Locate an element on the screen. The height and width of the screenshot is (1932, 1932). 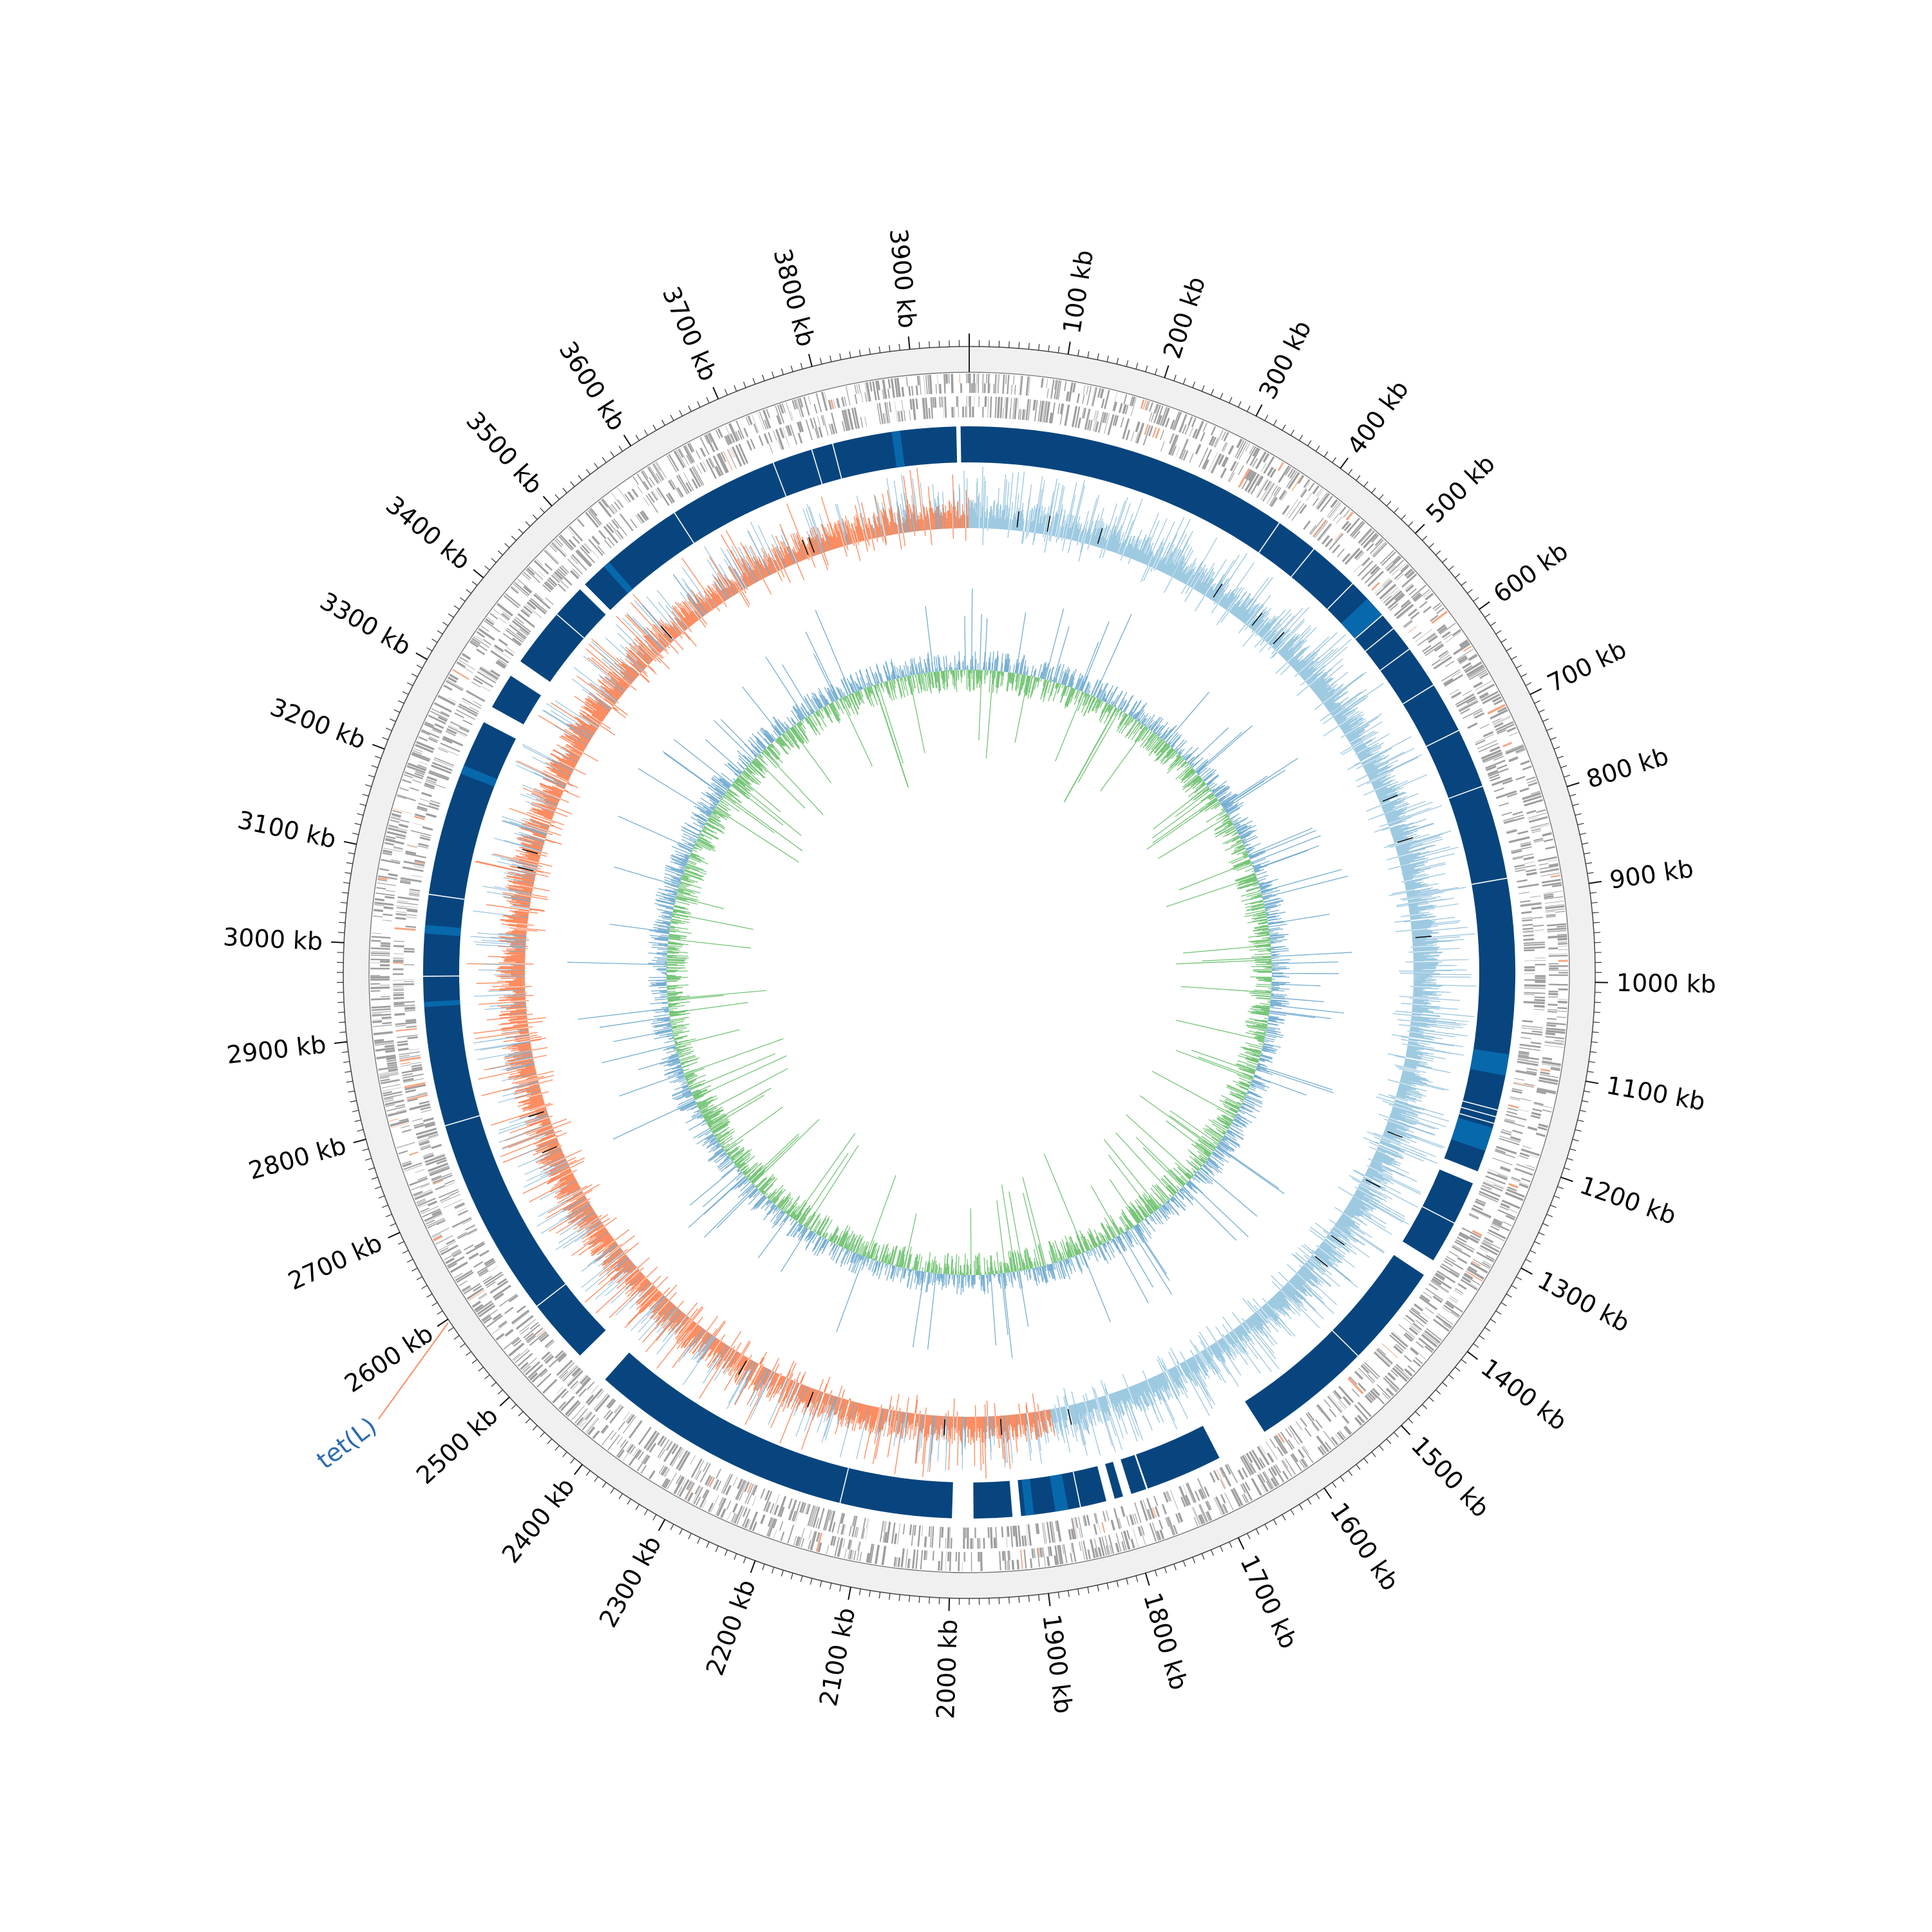
tick-label: 2900 kb is located at coordinates (277, 1050).